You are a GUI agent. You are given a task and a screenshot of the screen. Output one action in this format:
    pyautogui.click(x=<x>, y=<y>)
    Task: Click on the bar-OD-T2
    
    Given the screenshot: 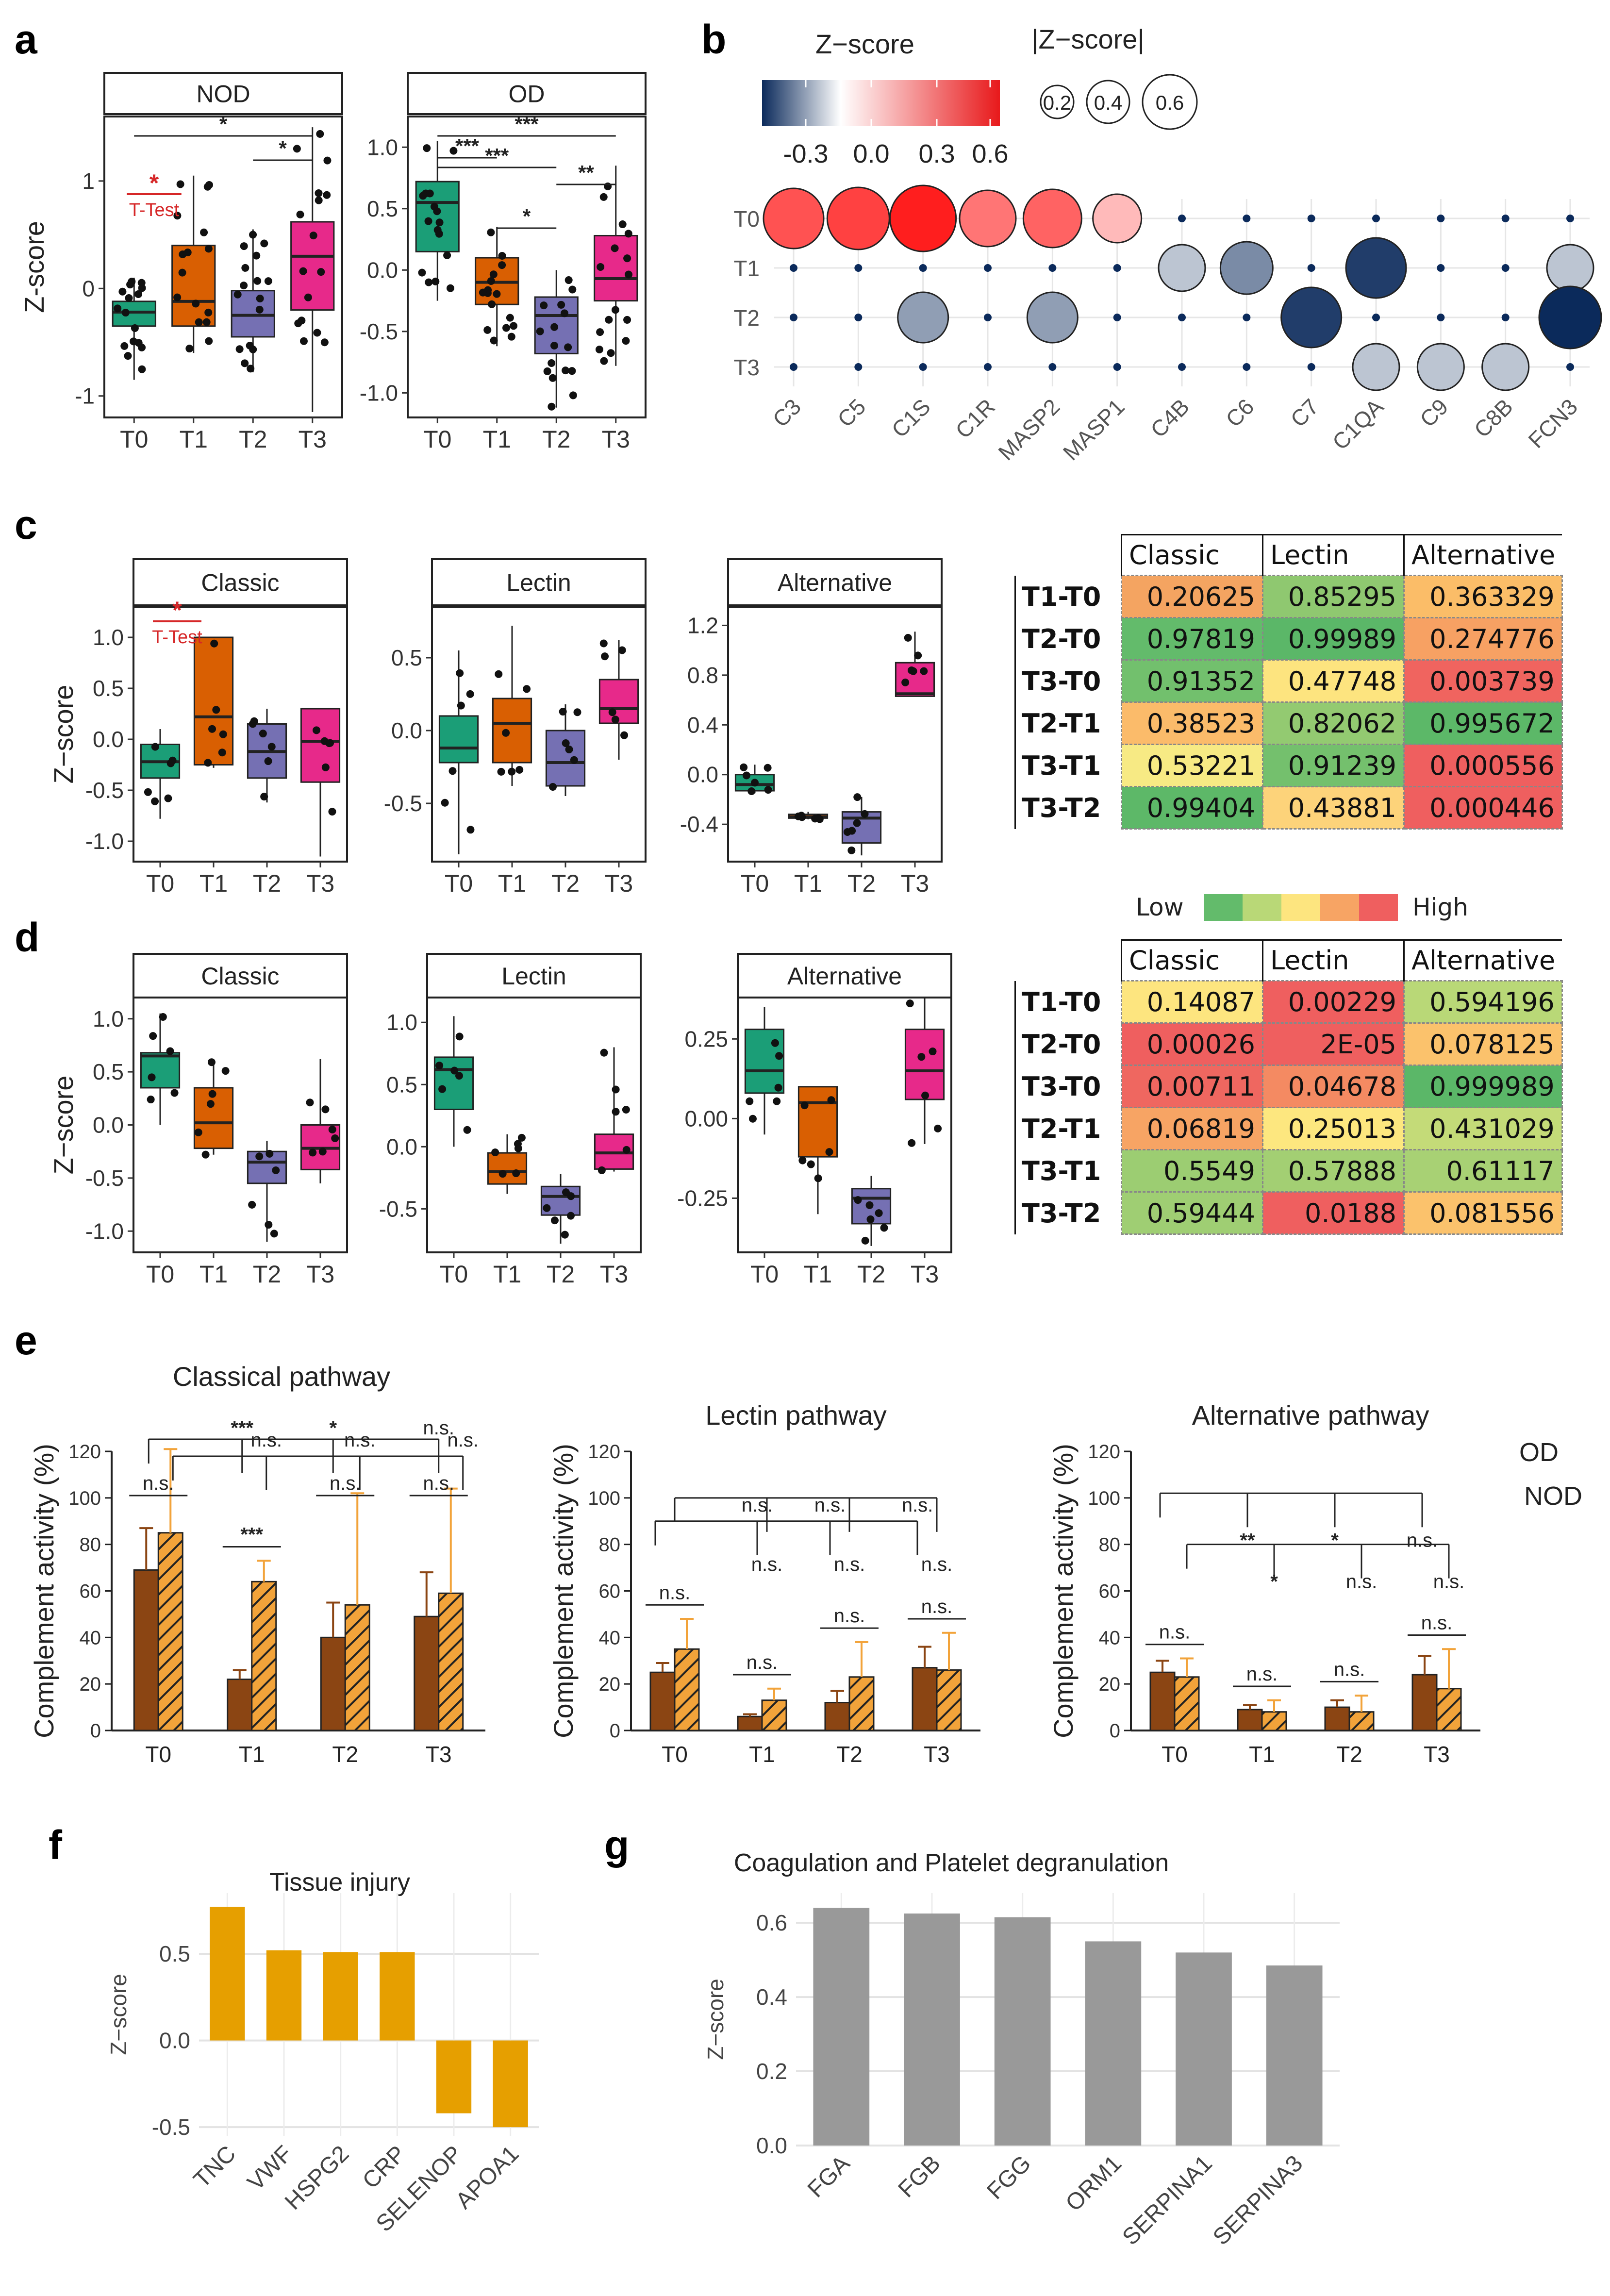 What is the action you would take?
    pyautogui.click(x=1337, y=1718)
    